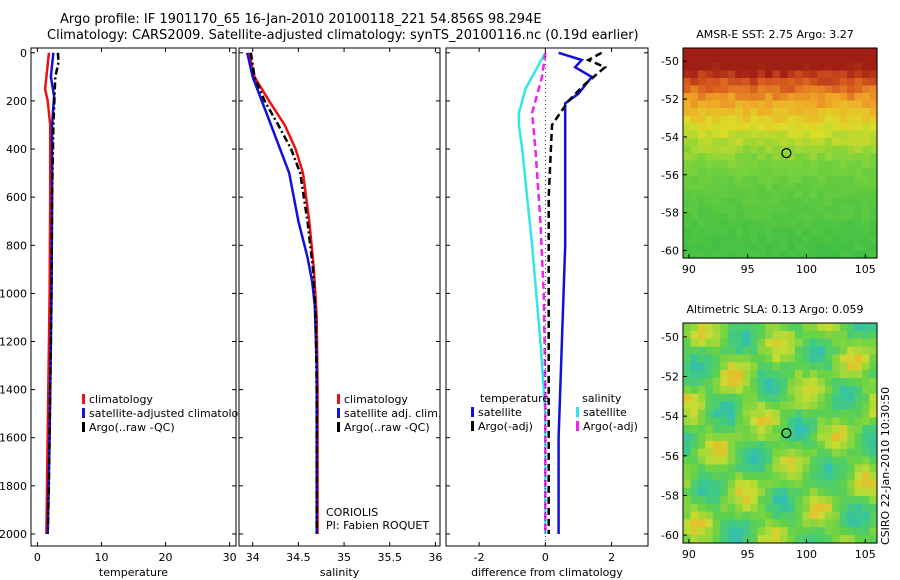 Image resolution: width=900 pixels, height=580 pixels. What do you see at coordinates (253, 557) in the screenshot?
I see `x-tick-label: 34` at bounding box center [253, 557].